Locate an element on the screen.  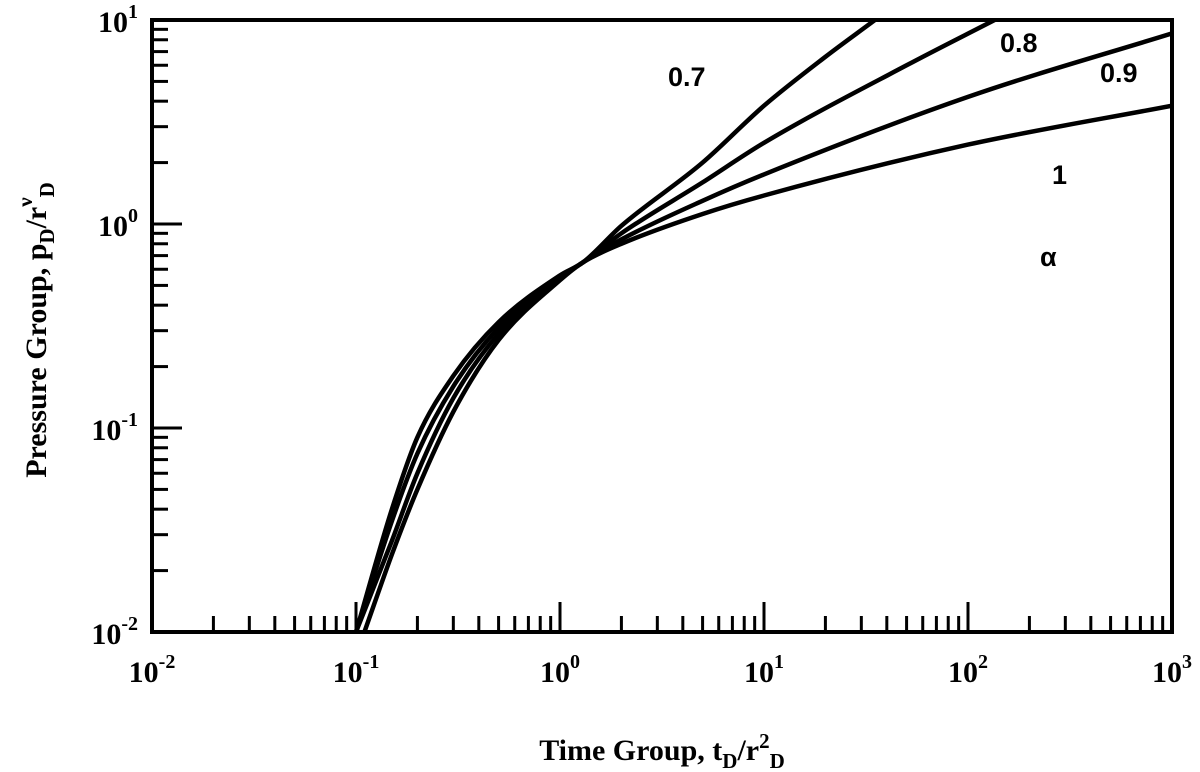
x-tick-label: 10⁻¹ is located at coordinates (356, 670).